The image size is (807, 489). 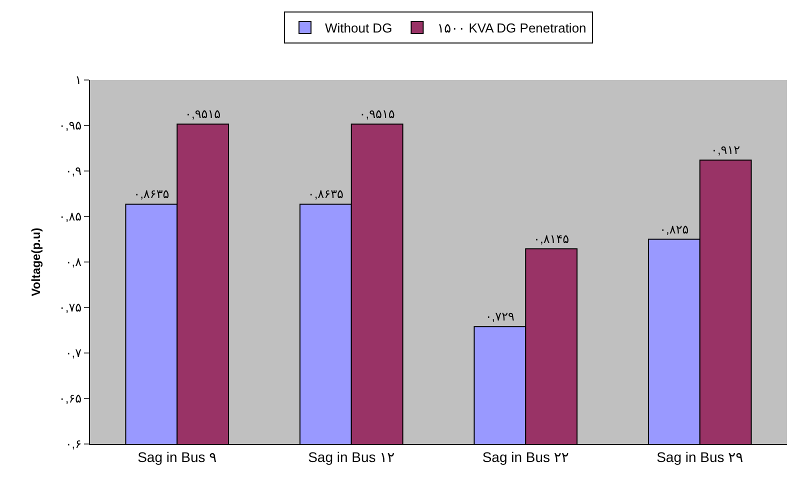 What do you see at coordinates (70, 217) in the screenshot?
I see `y-tick-label: ۰,۸۵` at bounding box center [70, 217].